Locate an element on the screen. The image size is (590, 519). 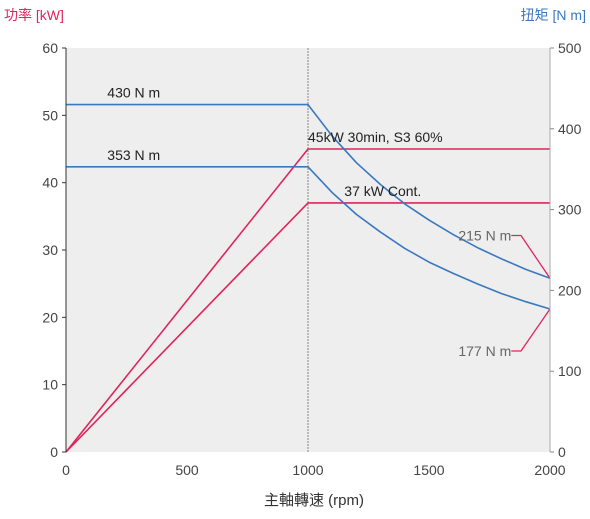
x-axis-title: 主軸轉速 (rpm) is located at coordinates (314, 500).